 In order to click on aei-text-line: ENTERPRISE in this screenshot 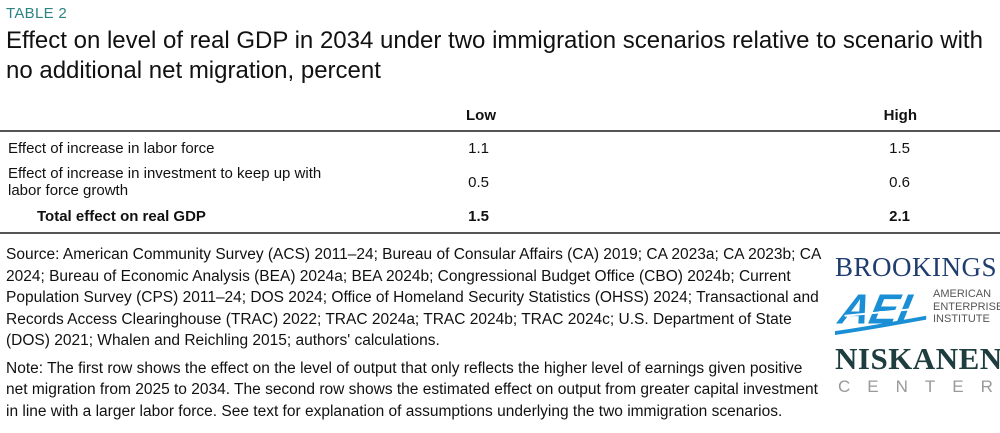, I will do `click(966, 306)`.